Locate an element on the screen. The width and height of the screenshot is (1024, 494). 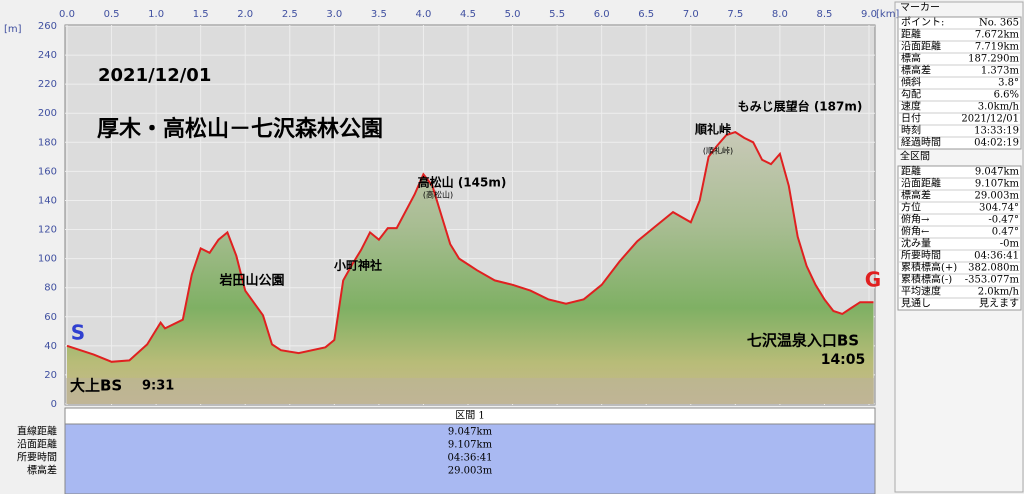
panel-key: 傾斜 is located at coordinates (911, 82).